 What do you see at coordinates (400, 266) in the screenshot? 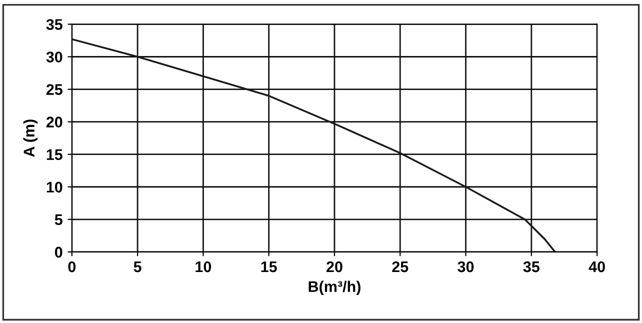
I see `x-tick-label: 25` at bounding box center [400, 266].